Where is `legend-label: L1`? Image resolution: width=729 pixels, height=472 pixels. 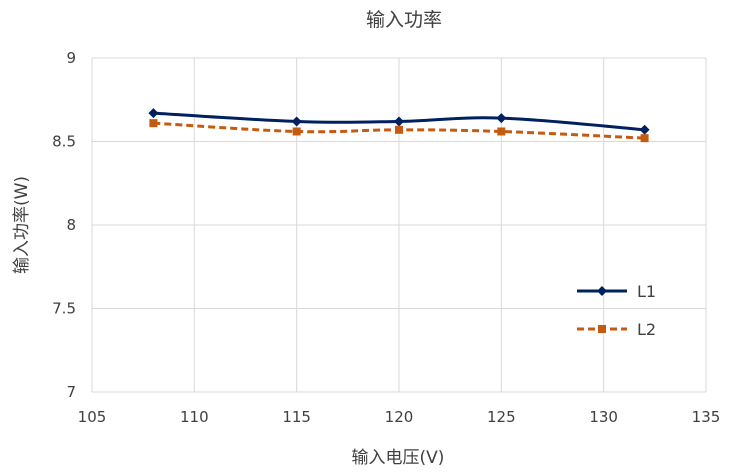 legend-label: L1 is located at coordinates (646, 291).